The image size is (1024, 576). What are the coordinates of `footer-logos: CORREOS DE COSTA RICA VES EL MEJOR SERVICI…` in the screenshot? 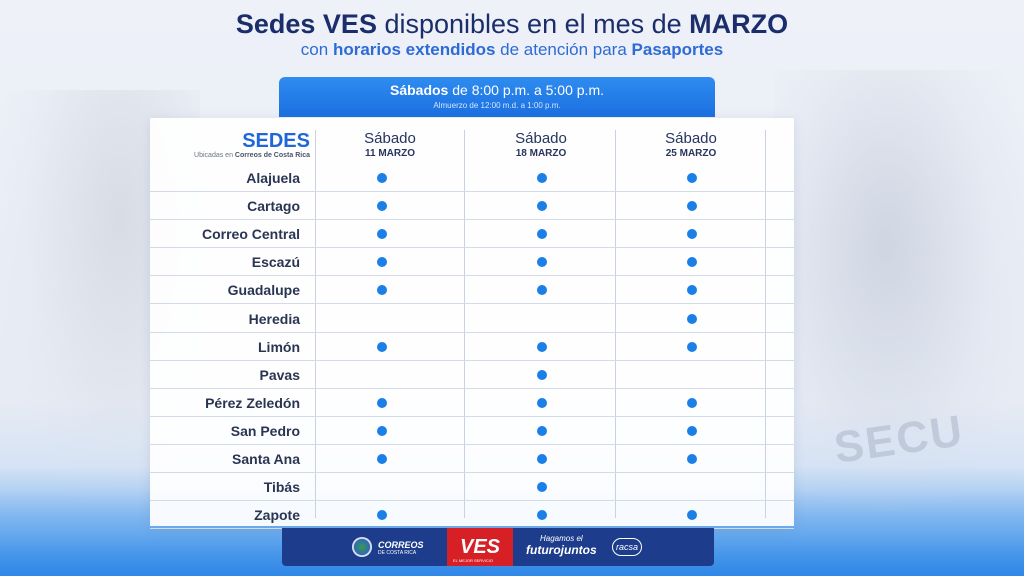 It's located at (498, 547).